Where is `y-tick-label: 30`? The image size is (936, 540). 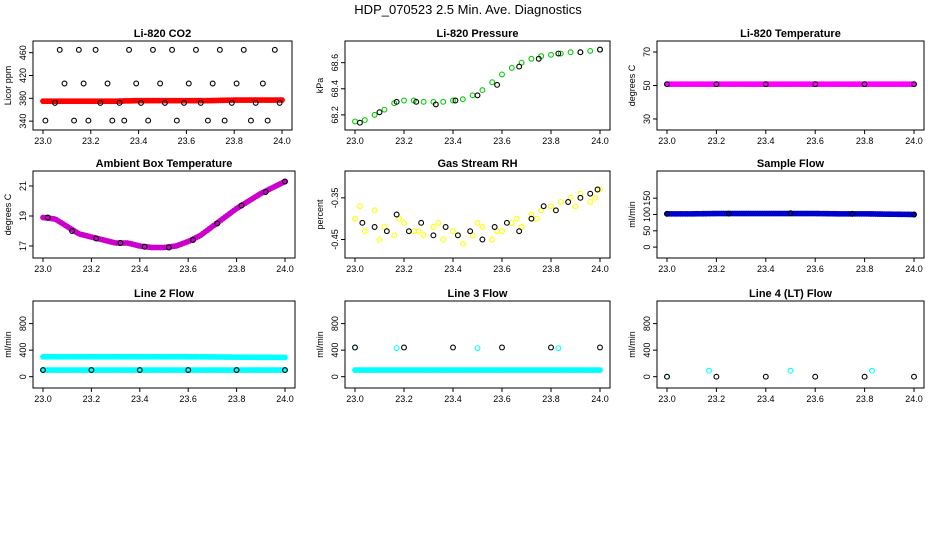 y-tick-label: 30 is located at coordinates (647, 119).